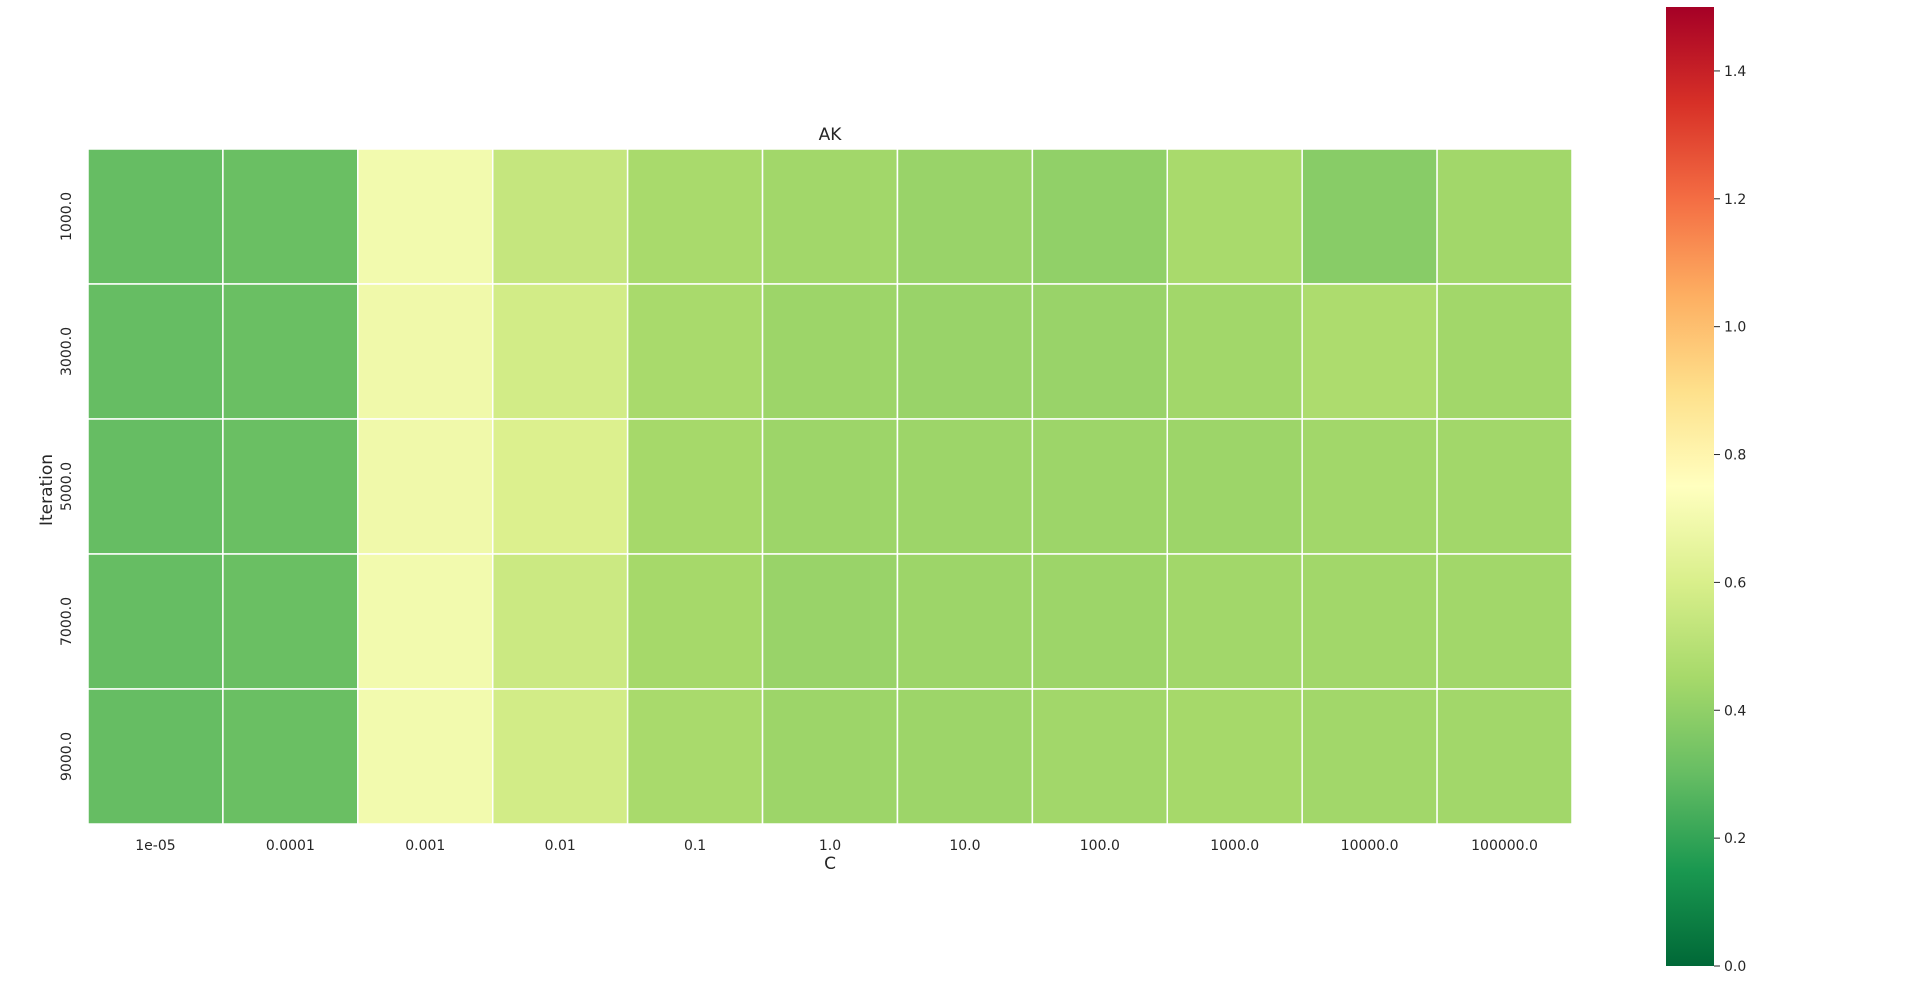 The height and width of the screenshot is (983, 1920). What do you see at coordinates (67, 621) in the screenshot?
I see `y-tick-label: 7000.0` at bounding box center [67, 621].